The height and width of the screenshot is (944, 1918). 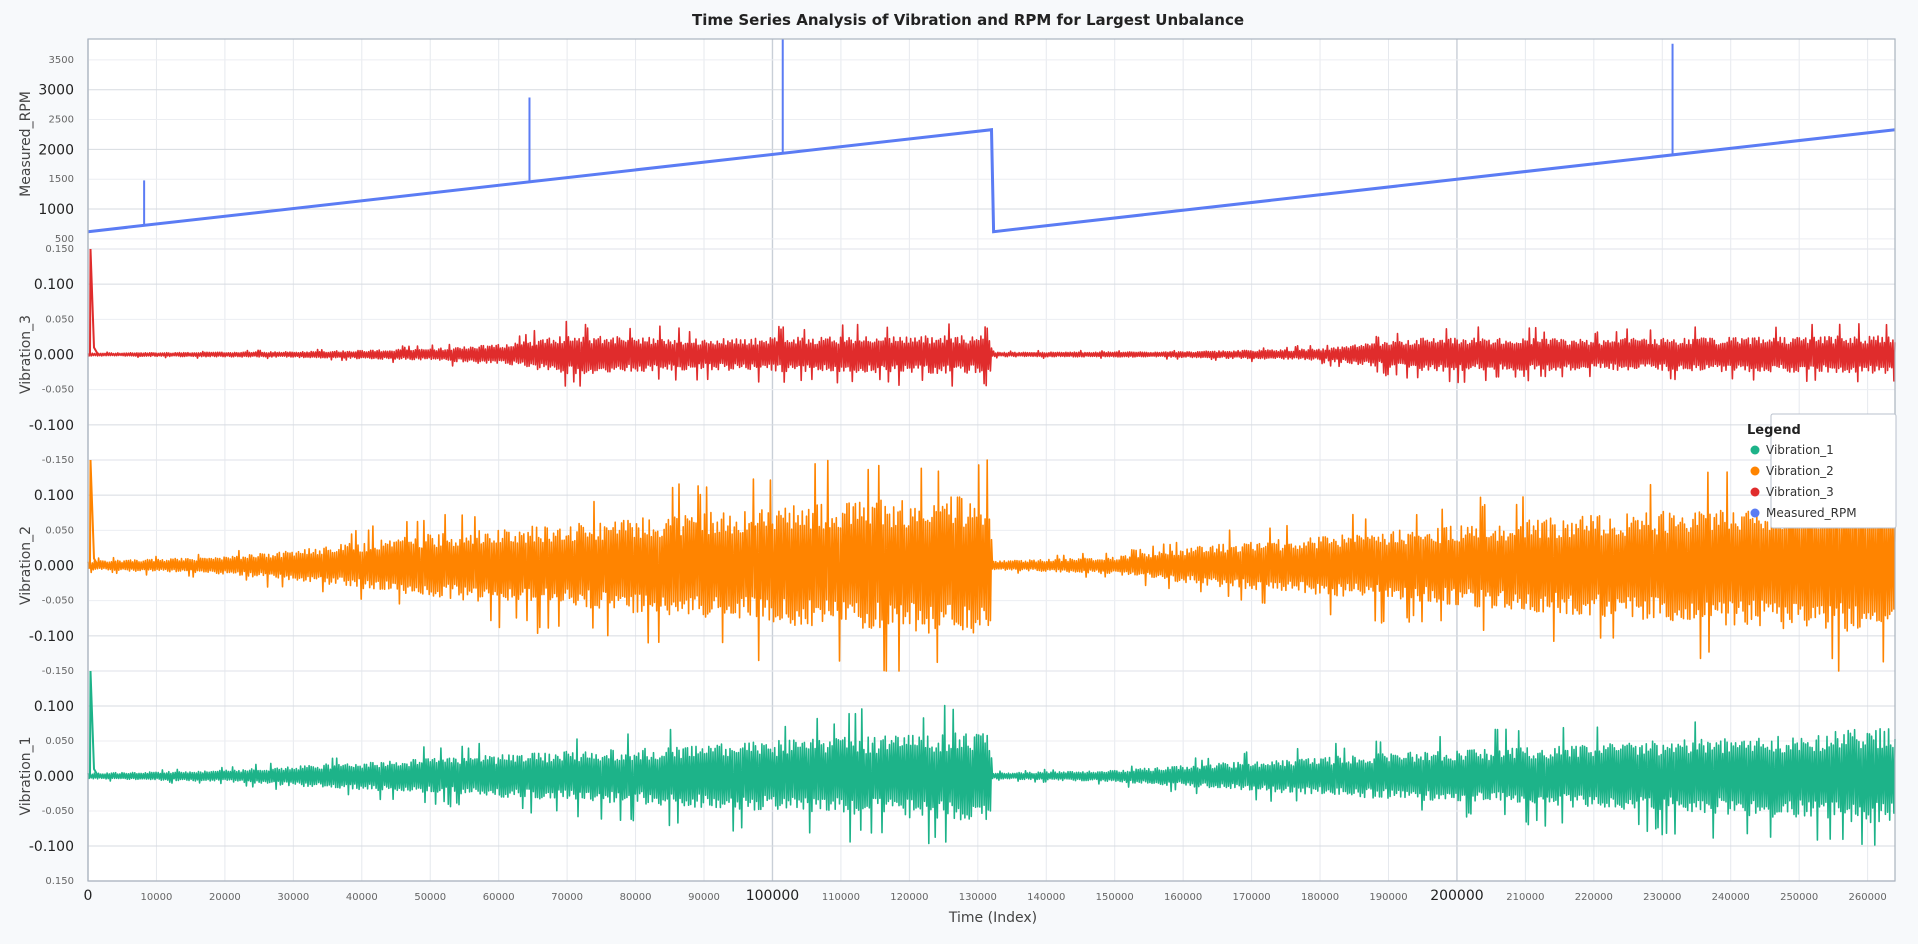 I want to click on x-tick-label: 150000, so click(x=1115, y=897).